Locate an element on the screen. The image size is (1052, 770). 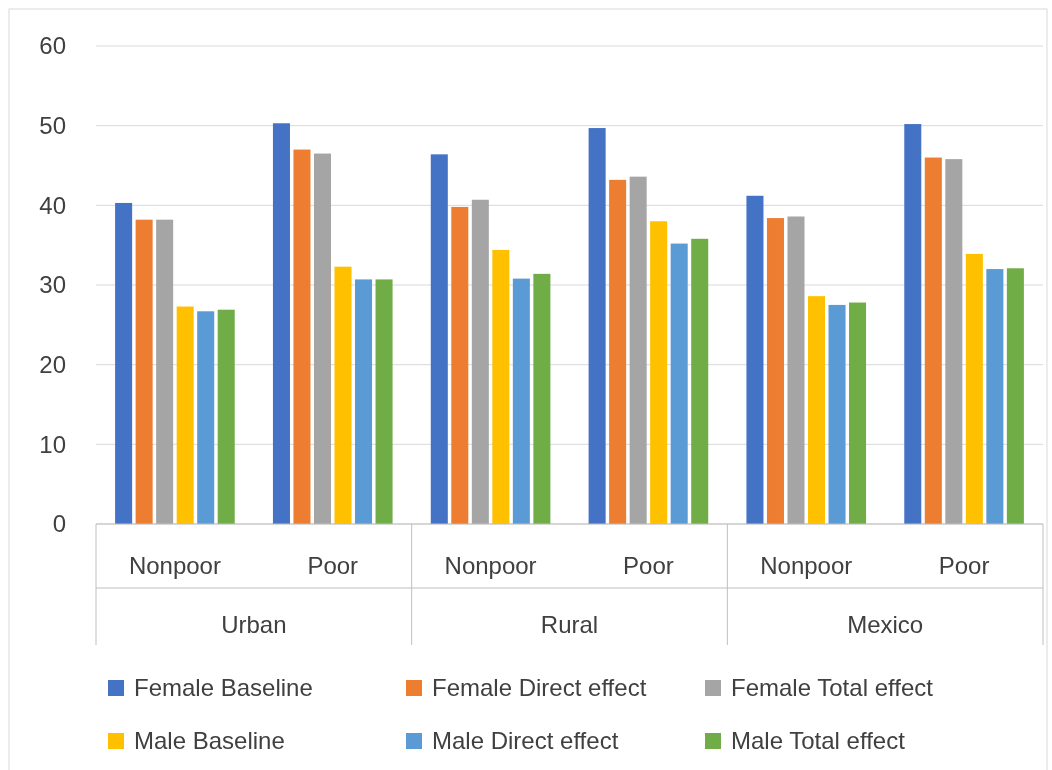
y-tick-label: 20 is located at coordinates (52, 365).